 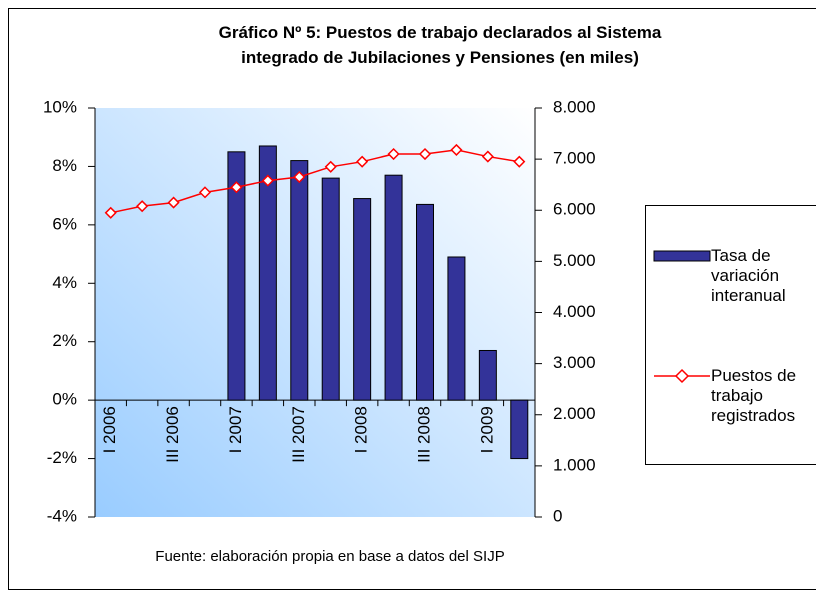 What do you see at coordinates (574, 260) in the screenshot?
I see `y2-tick-label: 5.000` at bounding box center [574, 260].